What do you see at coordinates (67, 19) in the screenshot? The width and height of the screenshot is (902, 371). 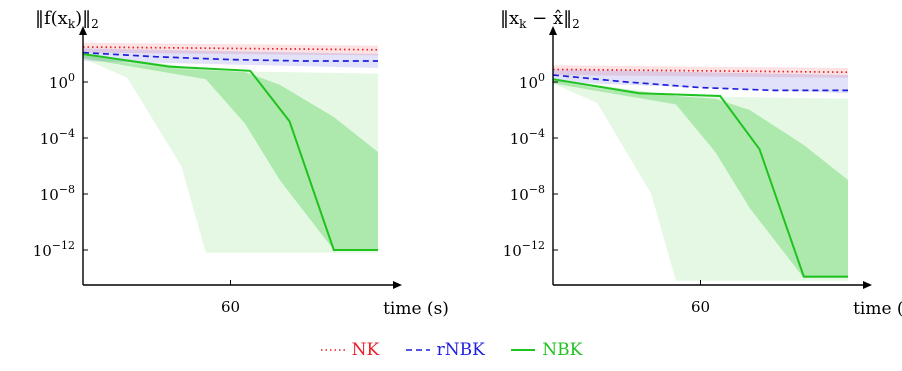 I see `chart-title: ‖f(xk)‖2` at bounding box center [67, 19].